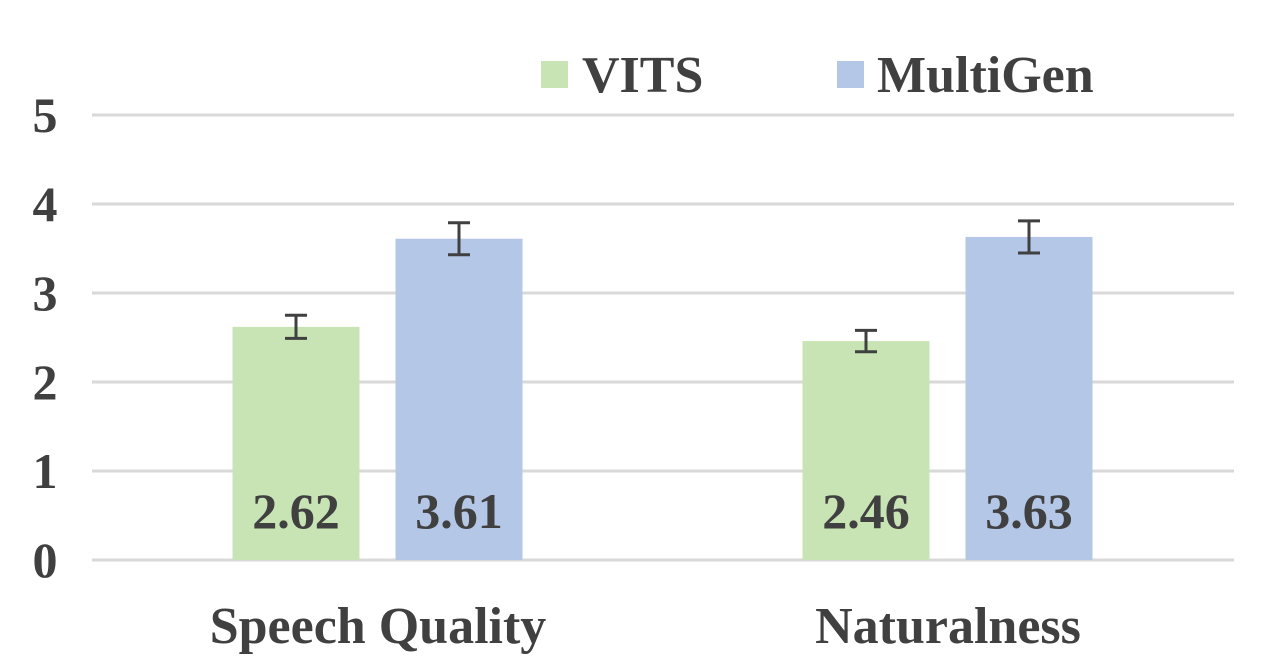 The height and width of the screenshot is (661, 1272). I want to click on value-label: 3.63, so click(1029, 511).